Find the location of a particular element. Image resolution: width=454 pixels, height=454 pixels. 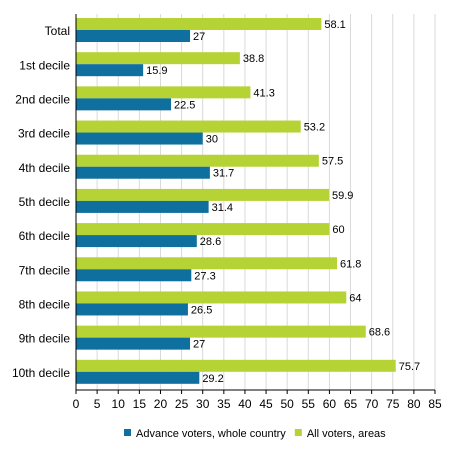

data-label-advance-voters: 22.5 is located at coordinates (184, 105).